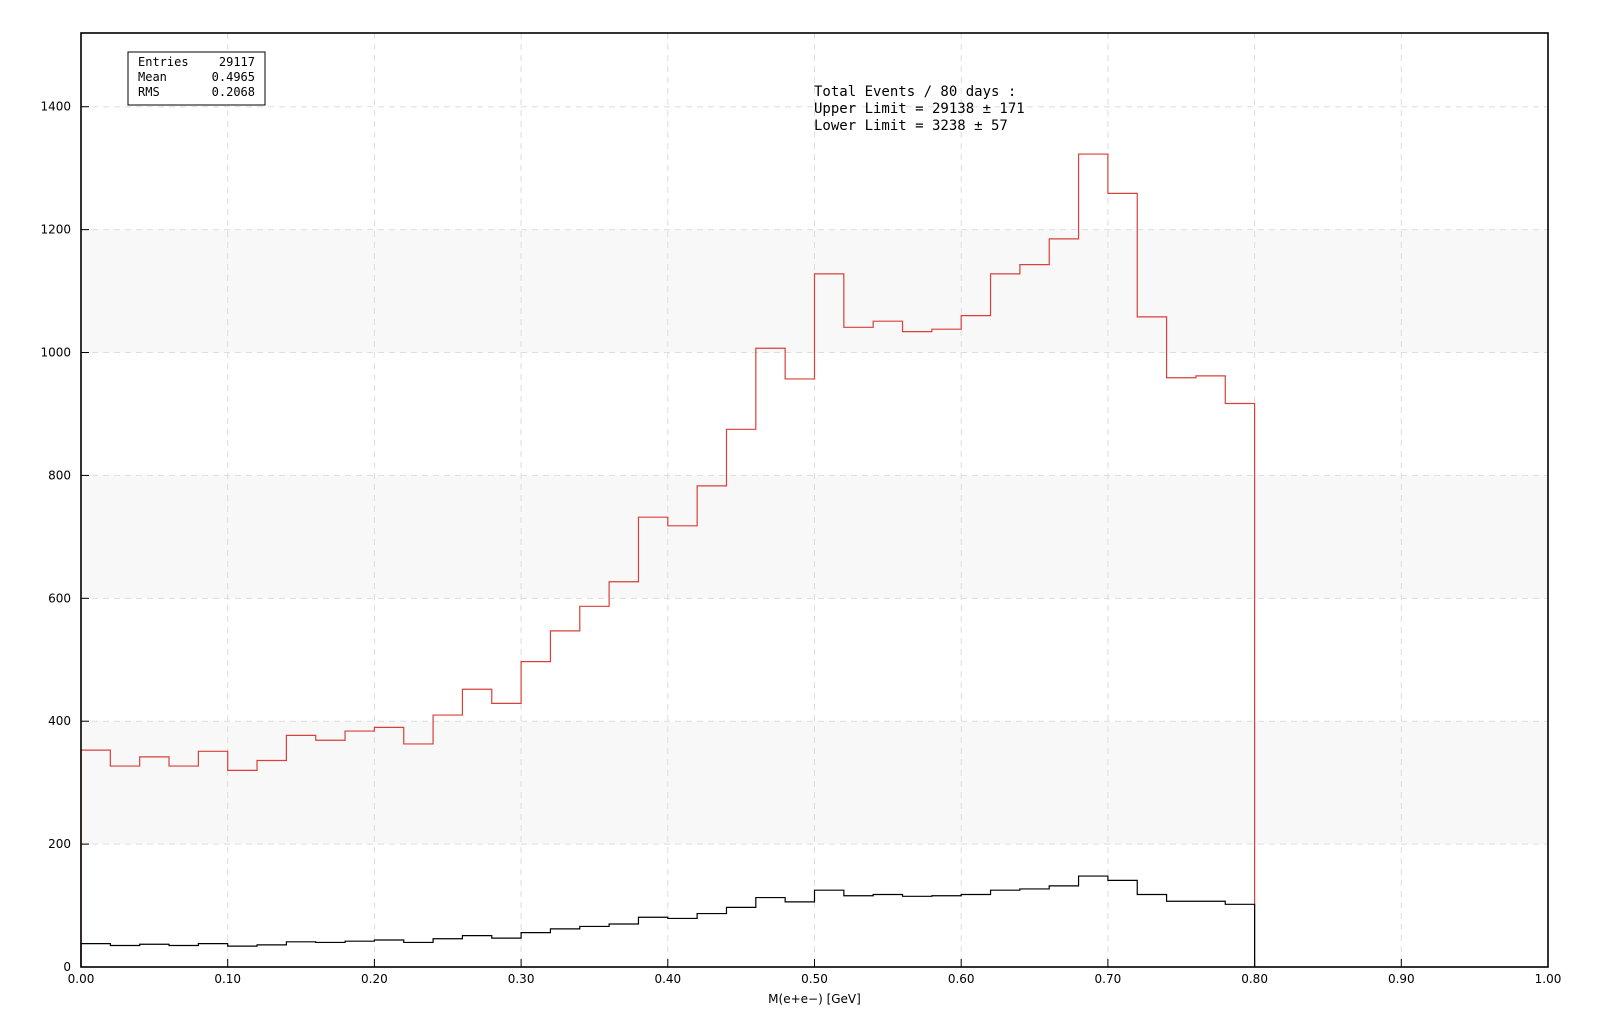 This screenshot has height=1035, width=1600. Describe the element at coordinates (227, 979) in the screenshot. I see `x-tick-label: 0.10` at that location.